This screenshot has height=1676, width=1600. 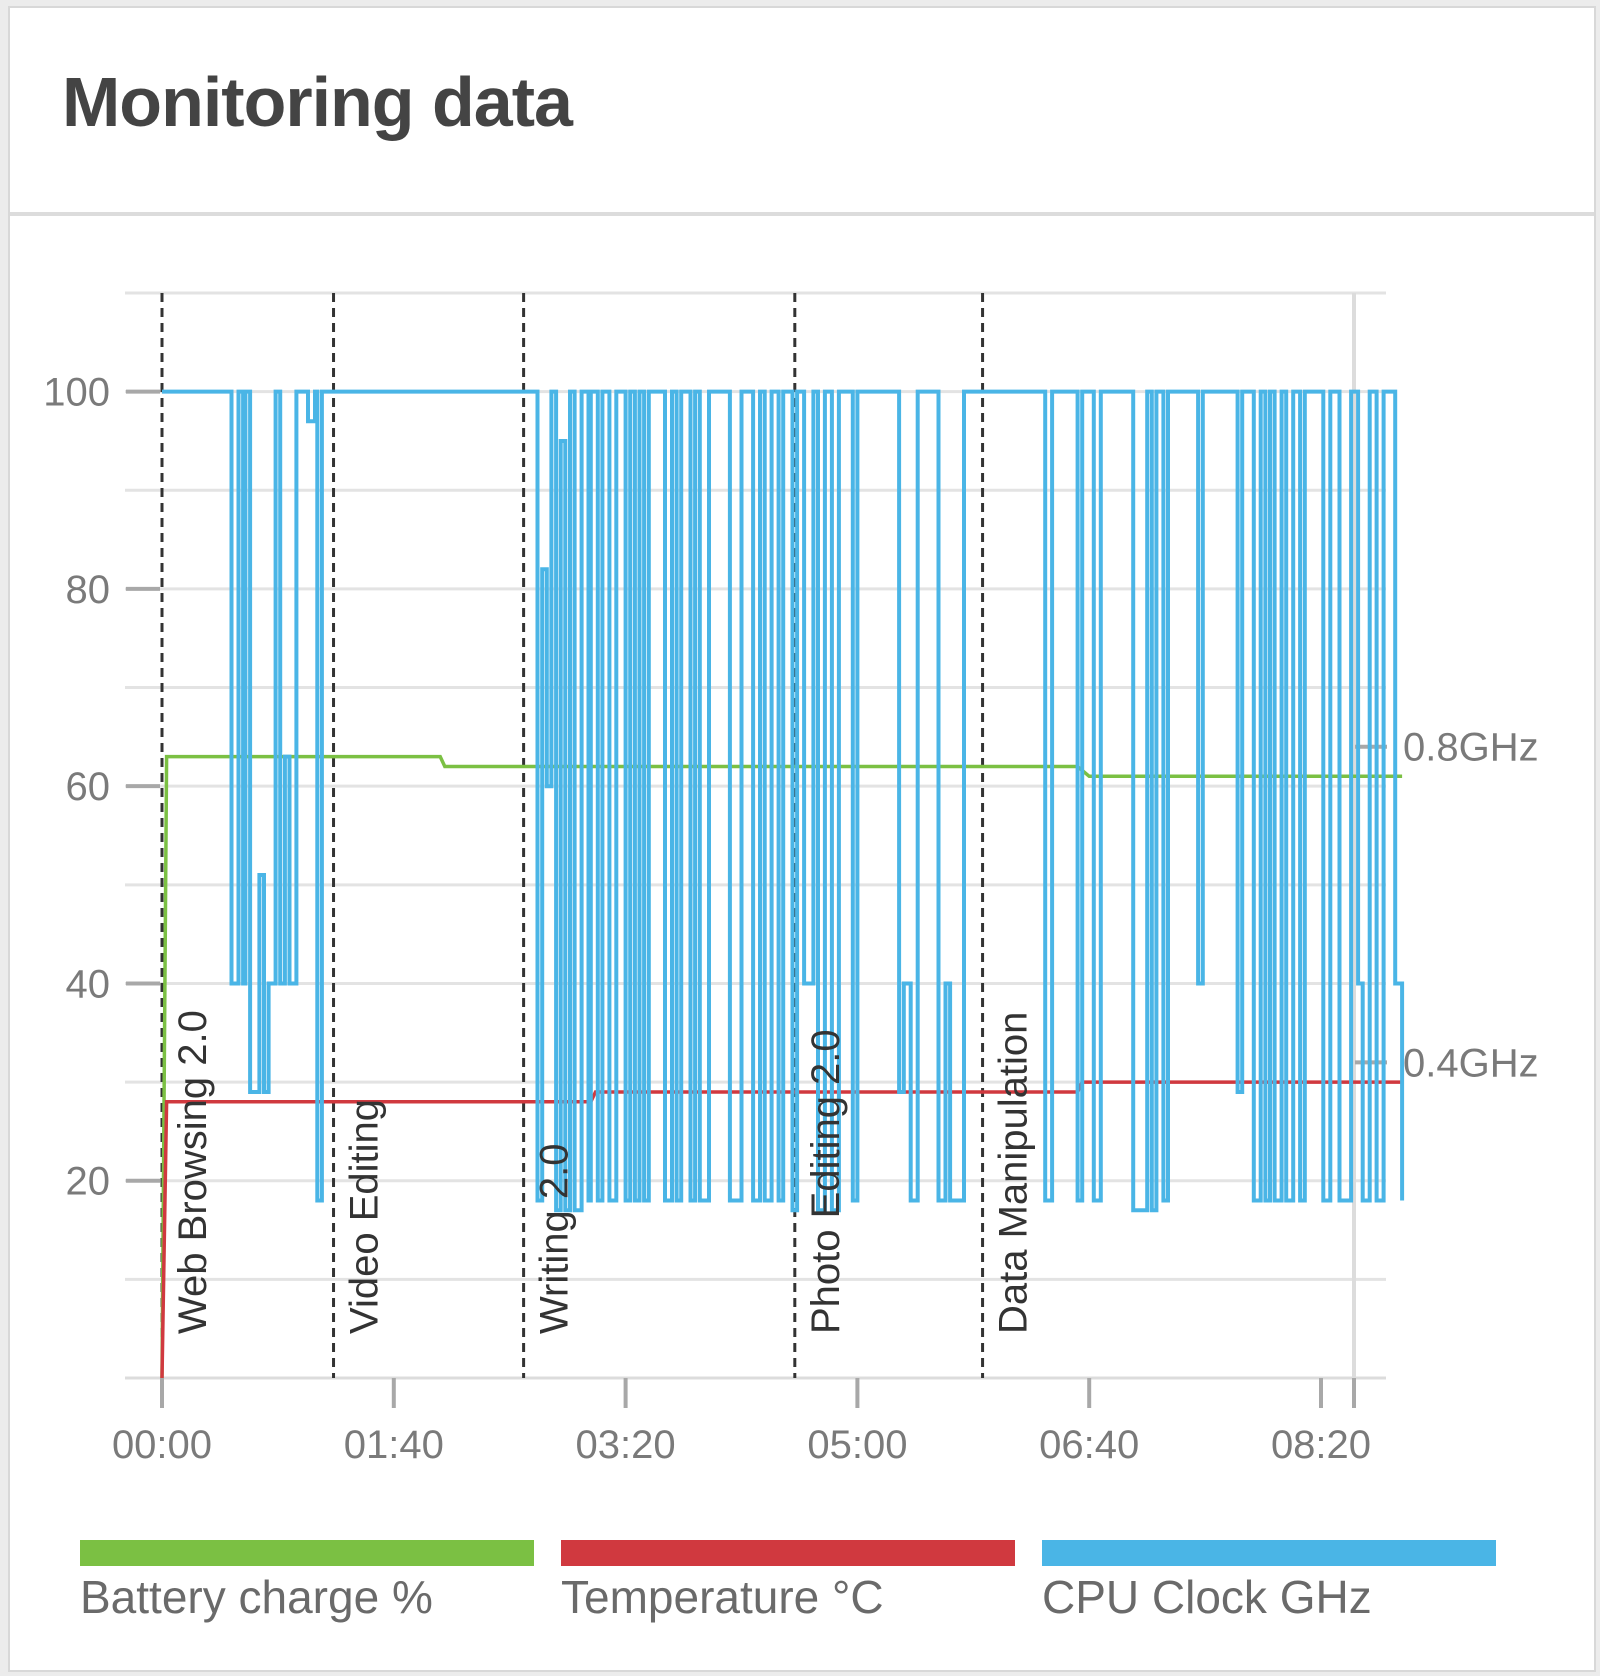 I want to click on phase-label: Writing 2.0, so click(x=555, y=1239).